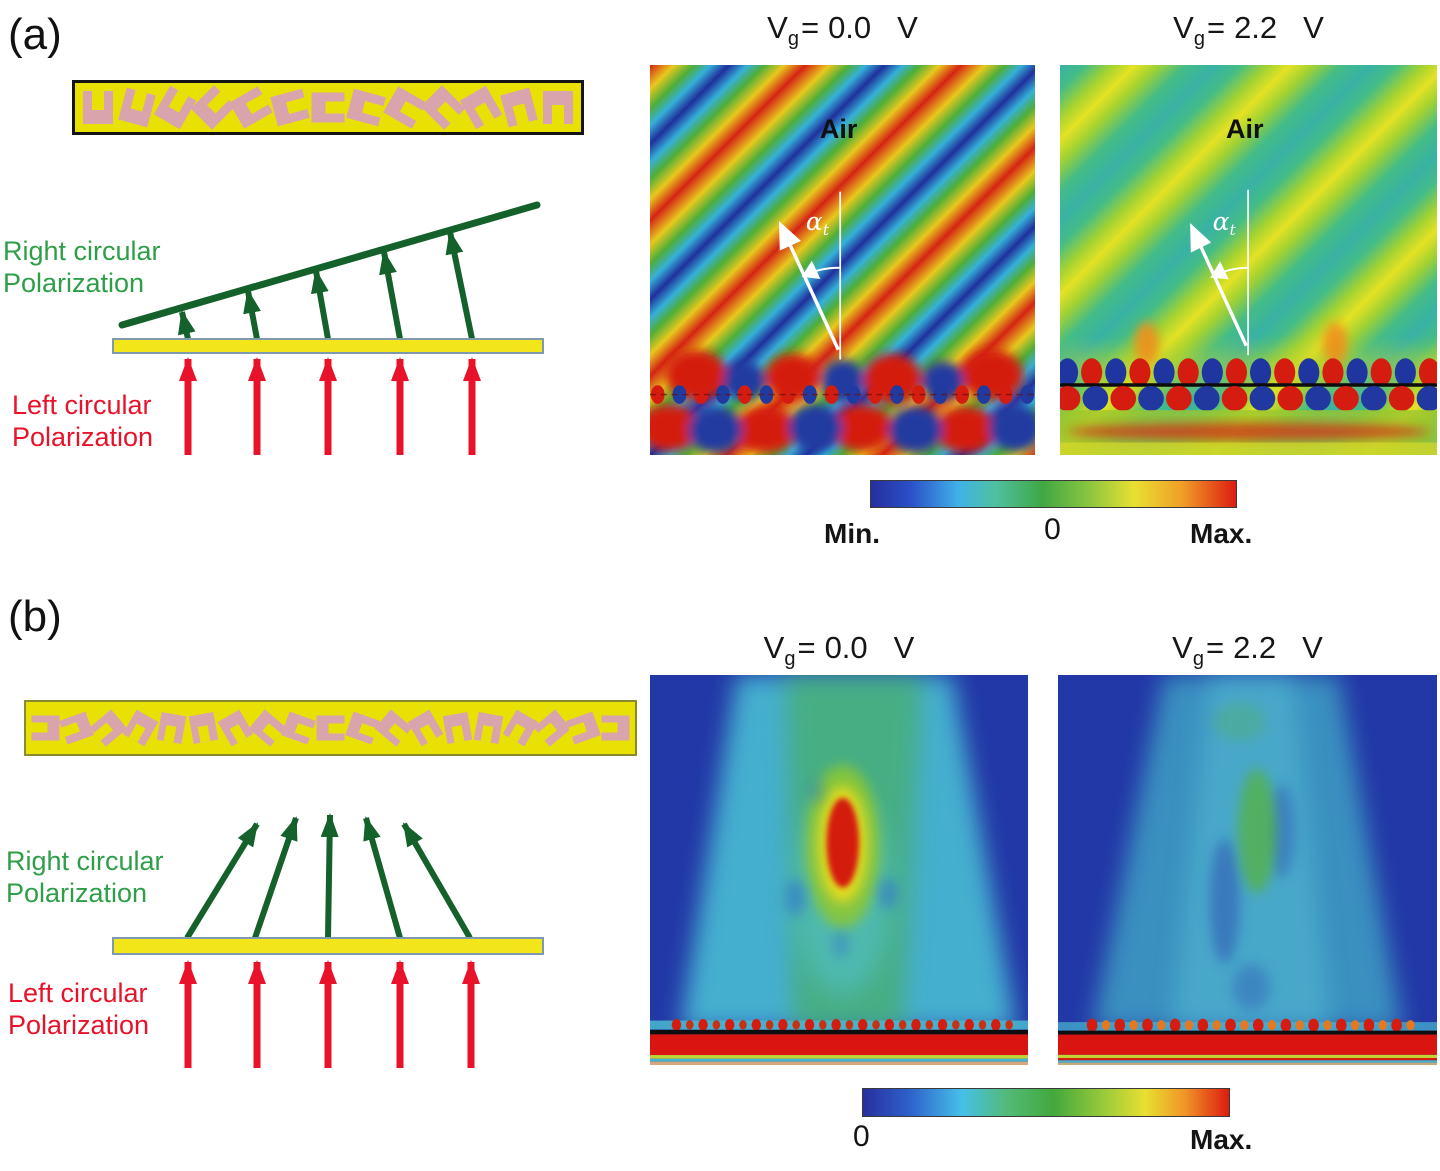  What do you see at coordinates (82, 251) in the screenshot?
I see `rcp-label-a-line1: Right circular` at bounding box center [82, 251].